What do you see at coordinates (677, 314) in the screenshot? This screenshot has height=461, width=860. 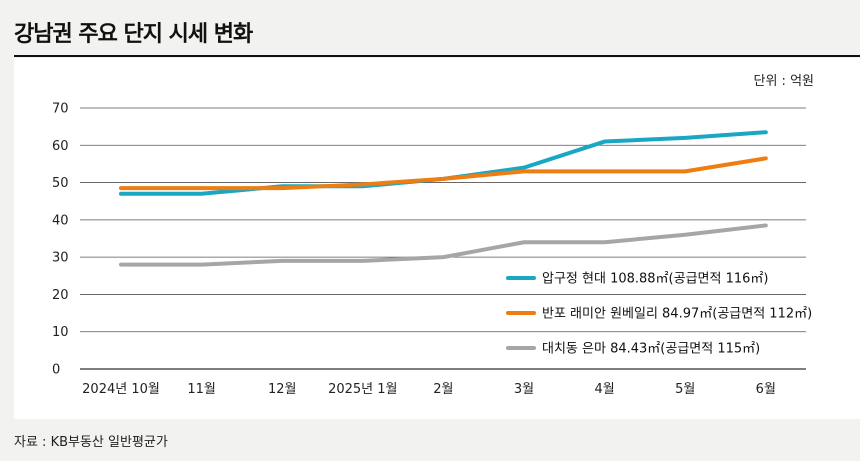 I see `legend-label-2: 반포 래미안 원베일리 84.97㎡(공급면적 112㎡)` at bounding box center [677, 314].